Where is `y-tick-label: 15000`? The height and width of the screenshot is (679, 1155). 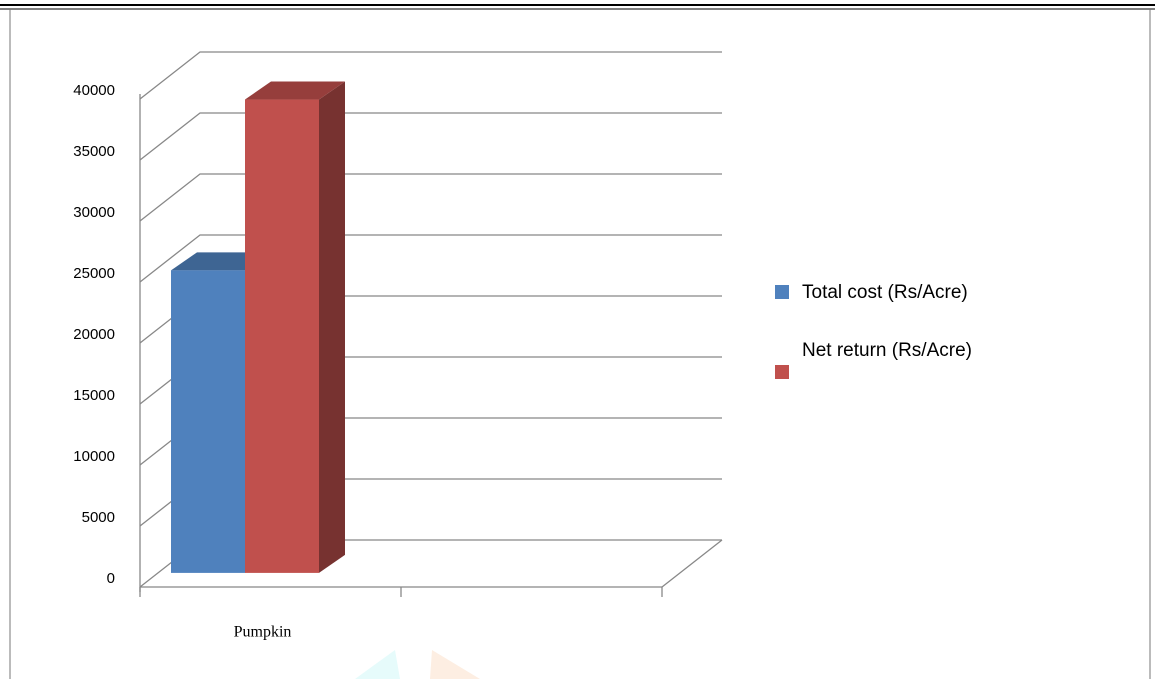
y-tick-label: 15000 is located at coordinates (94, 395).